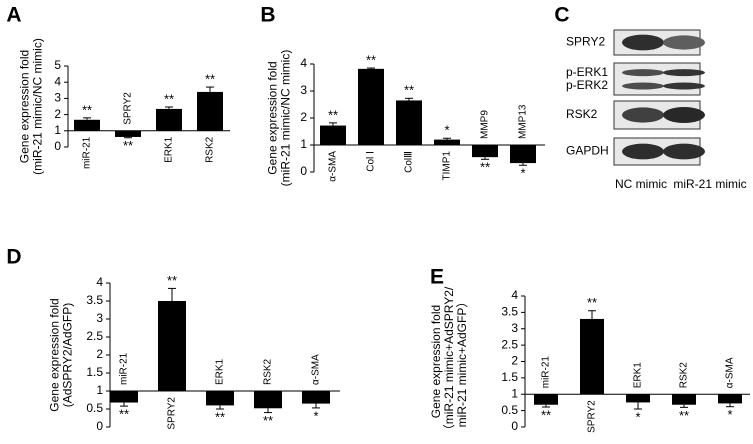 The width and height of the screenshot is (753, 444). I want to click on blot-row-label: p-ERK1, so click(587, 72).